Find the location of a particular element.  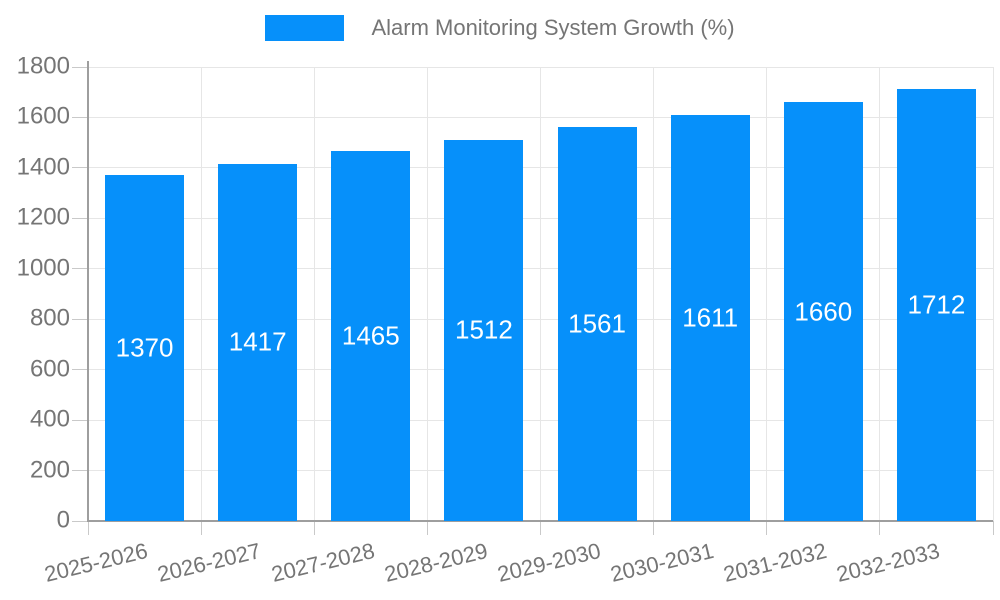

bar-2028-2029: 1512 is located at coordinates (484, 330).